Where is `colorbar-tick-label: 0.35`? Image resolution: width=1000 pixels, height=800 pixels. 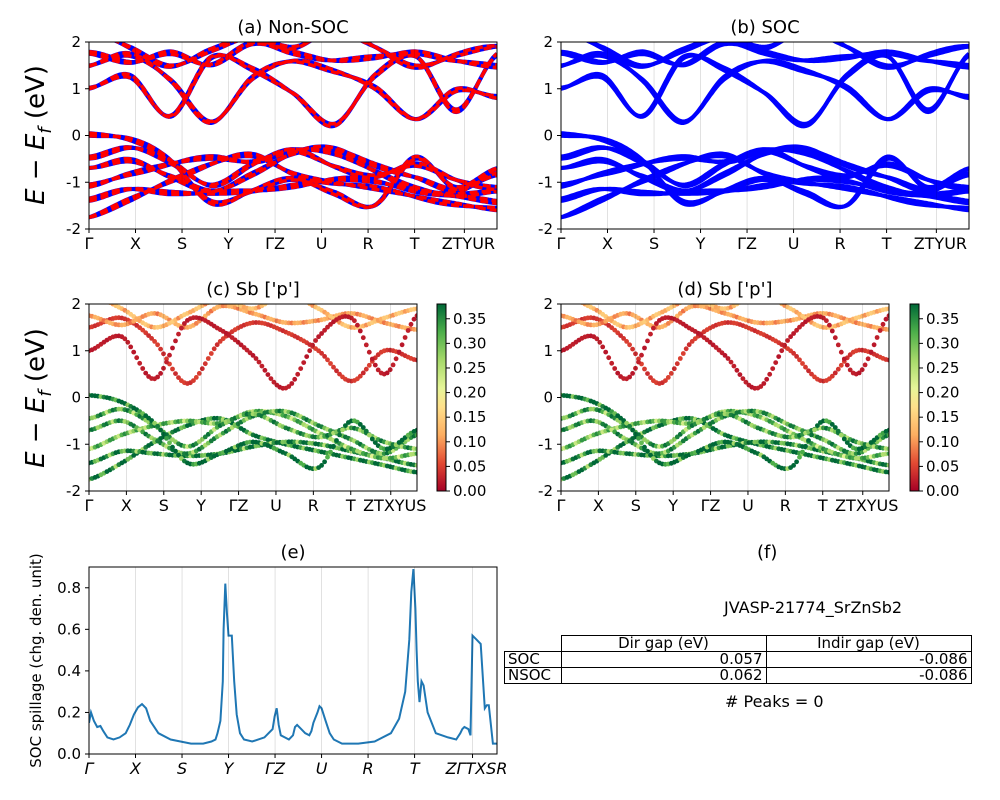
colorbar-tick-label: 0.35 is located at coordinates (942, 319).